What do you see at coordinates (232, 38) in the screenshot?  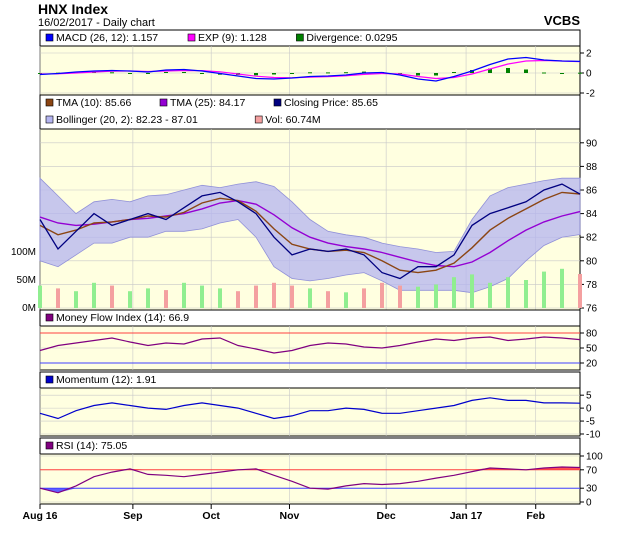 I see `macd-legend-label: EXP (9): 1.128` at bounding box center [232, 38].